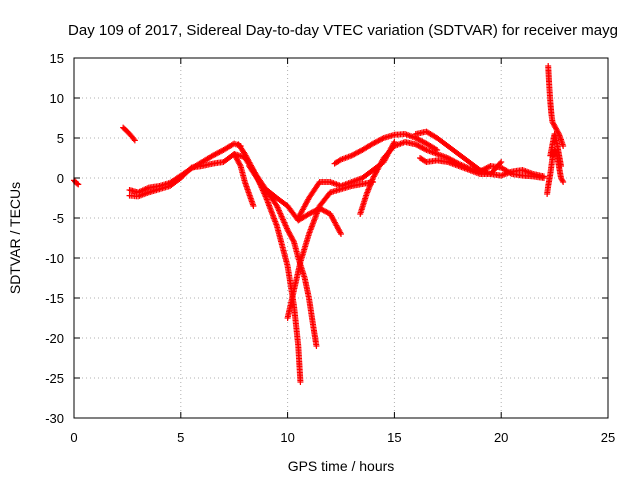  What do you see at coordinates (54, 378) in the screenshot?
I see `y-tick-label: -25` at bounding box center [54, 378].